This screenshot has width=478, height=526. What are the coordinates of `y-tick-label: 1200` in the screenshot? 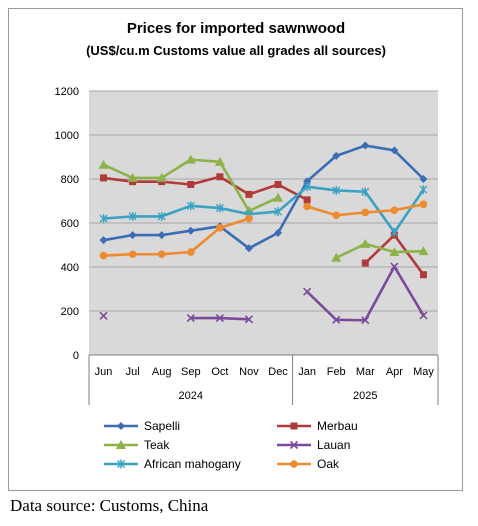 It's located at (67, 92).